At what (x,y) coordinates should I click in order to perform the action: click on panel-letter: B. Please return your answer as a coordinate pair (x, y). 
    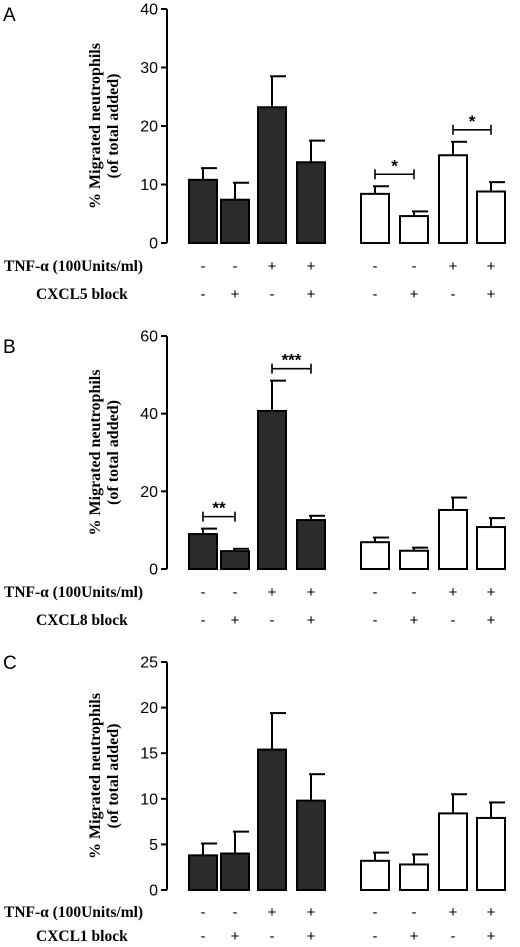
    Looking at the image, I should click on (9, 347).